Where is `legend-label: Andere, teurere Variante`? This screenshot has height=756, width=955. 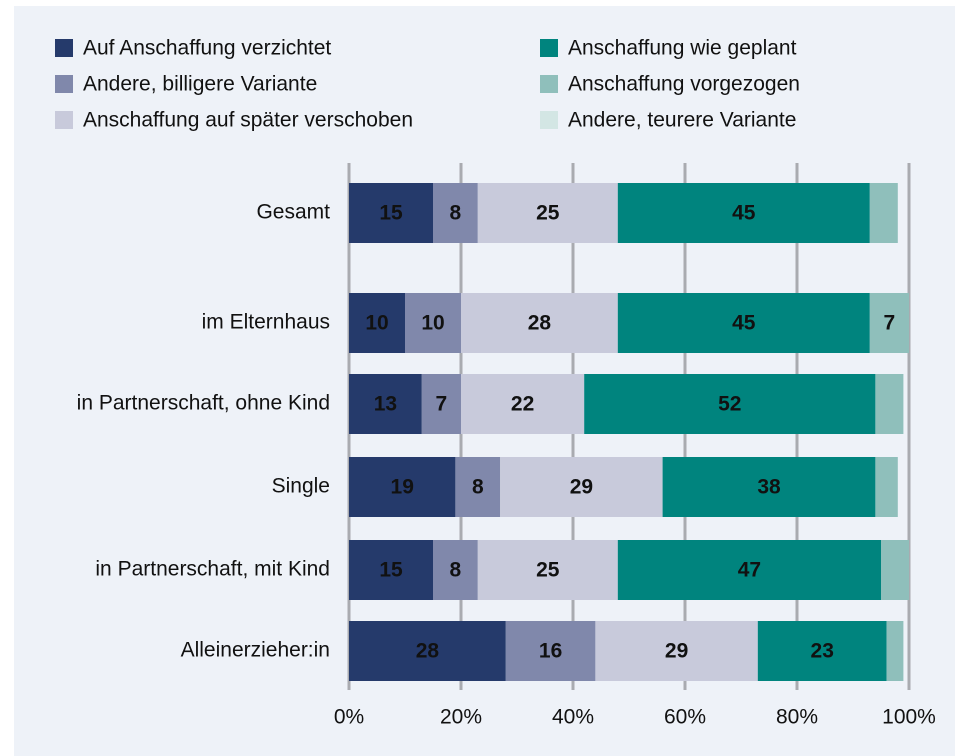
legend-label: Andere, teurere Variante is located at coordinates (682, 120).